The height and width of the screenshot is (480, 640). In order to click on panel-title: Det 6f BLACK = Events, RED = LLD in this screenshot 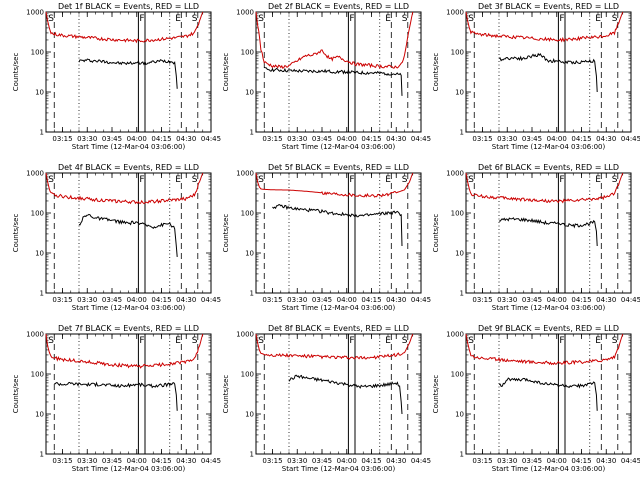, I will do `click(548, 167)`.